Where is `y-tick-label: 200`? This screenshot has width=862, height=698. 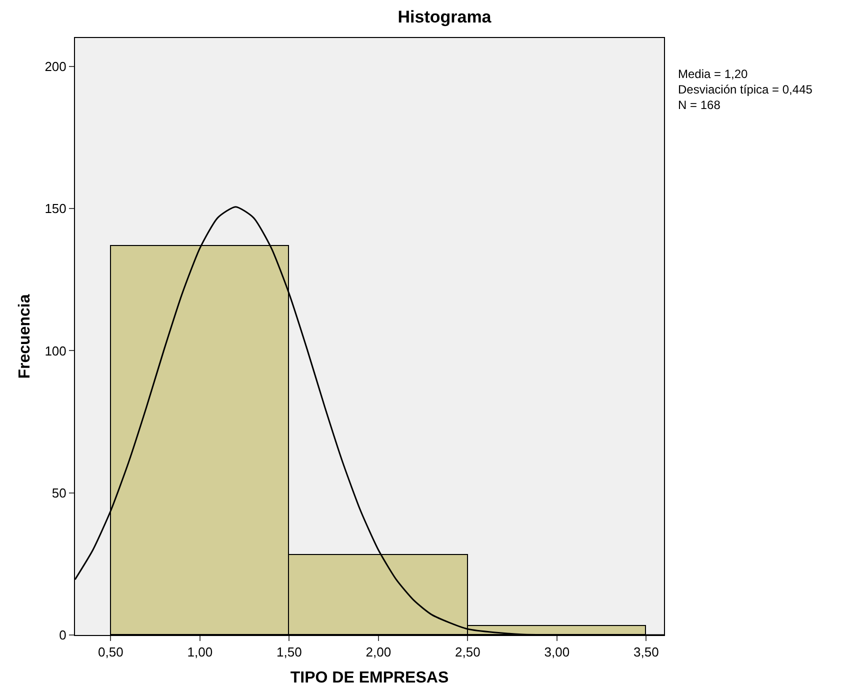 y-tick-label: 200 is located at coordinates (55, 66).